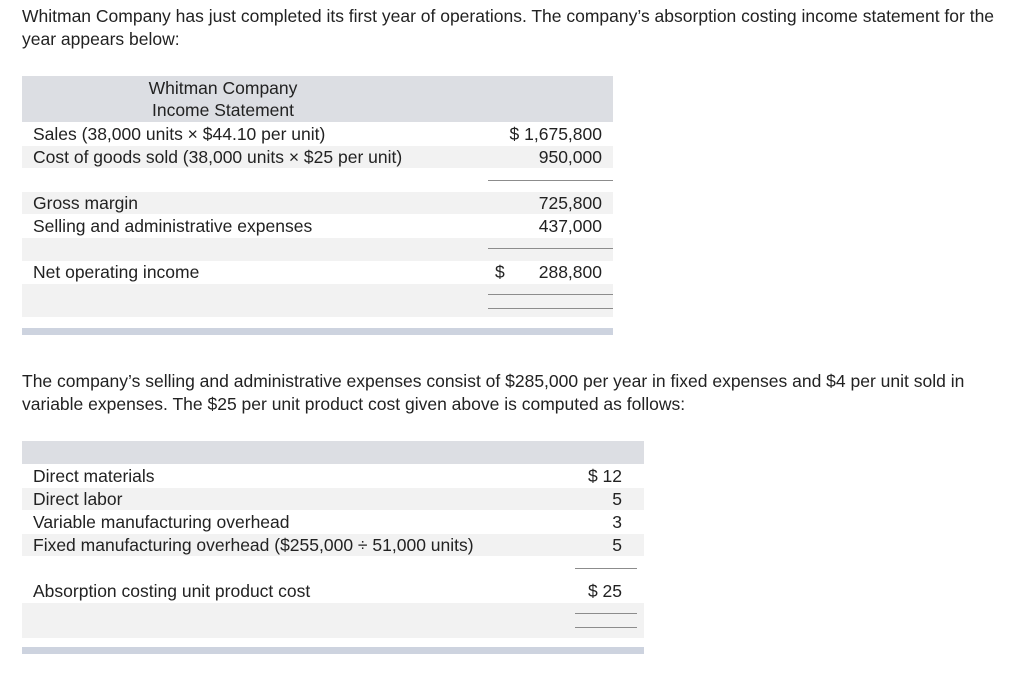  Describe the element at coordinates (333, 522) in the screenshot. I see `table-row: Variable manufacturing overhead 3` at that location.